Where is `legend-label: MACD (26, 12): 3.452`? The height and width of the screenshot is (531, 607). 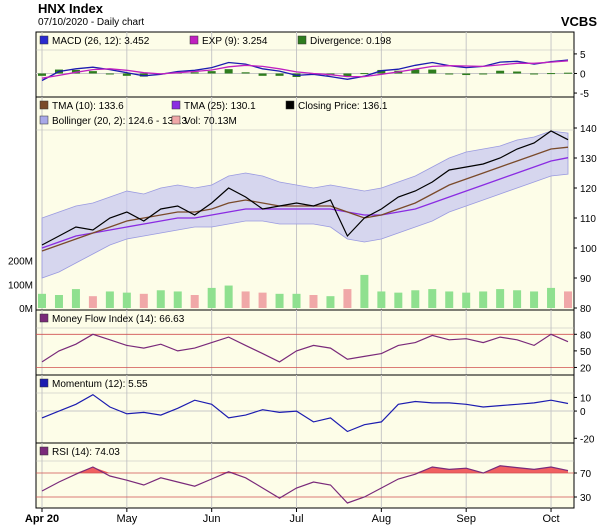 legend-label: MACD (26, 12): 3.452 is located at coordinates (101, 41).